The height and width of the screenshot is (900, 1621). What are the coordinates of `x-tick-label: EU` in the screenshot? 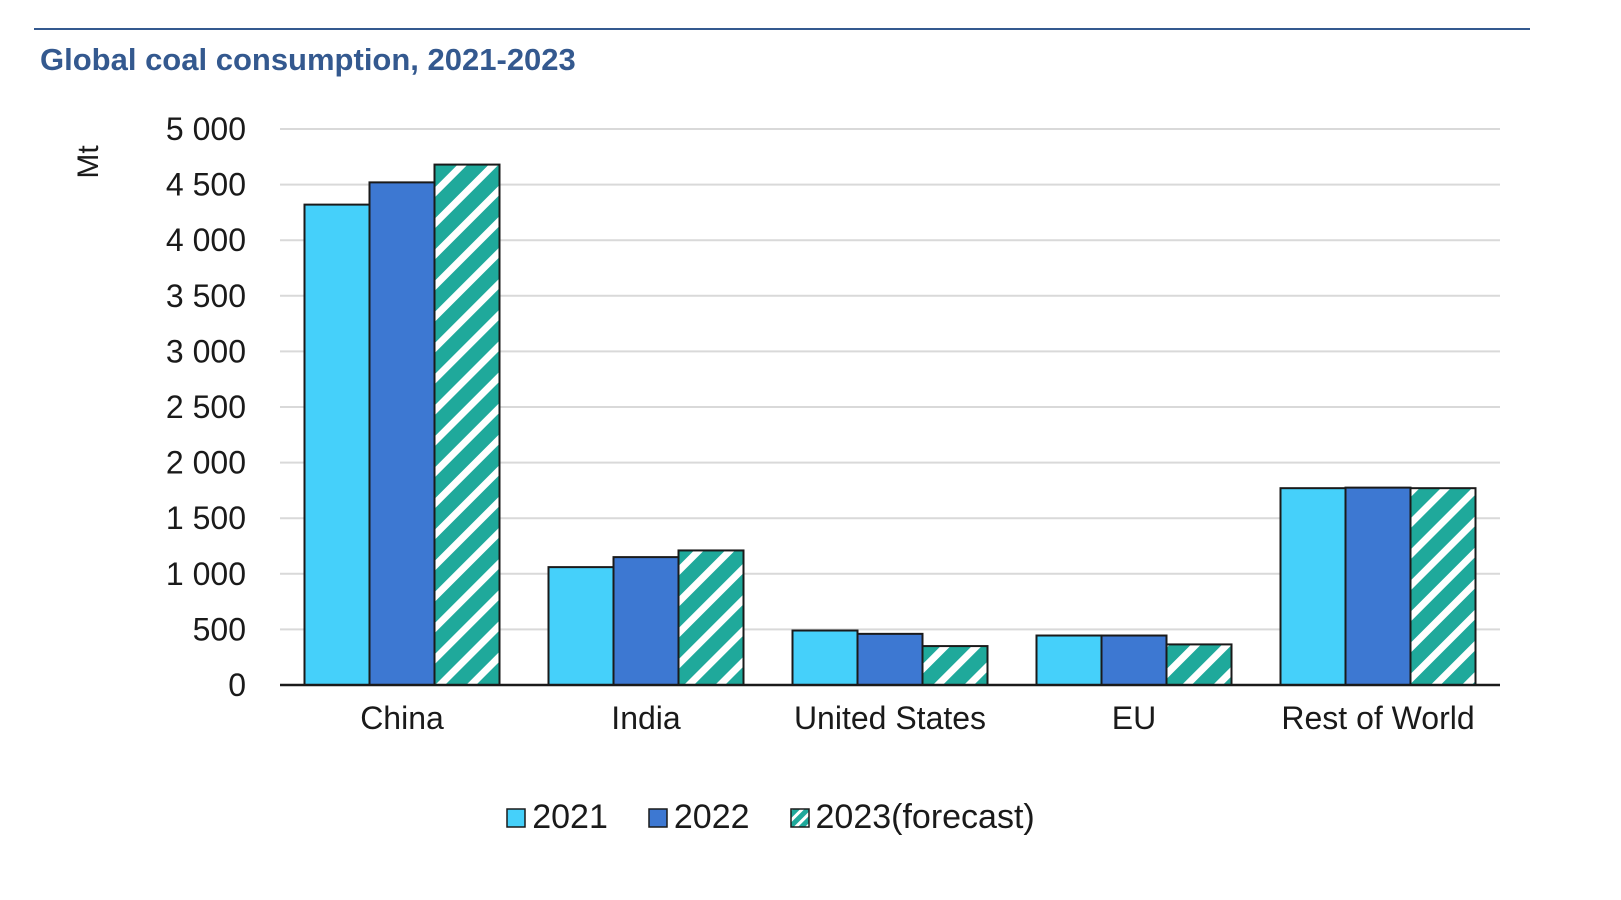 It's located at (1134, 718).